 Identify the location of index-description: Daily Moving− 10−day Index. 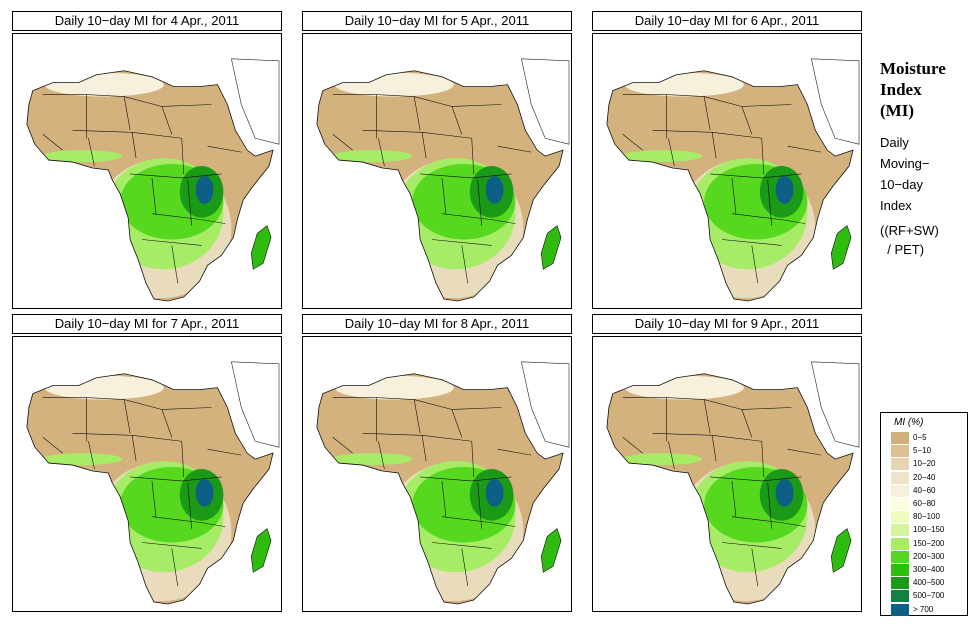
(905, 174).